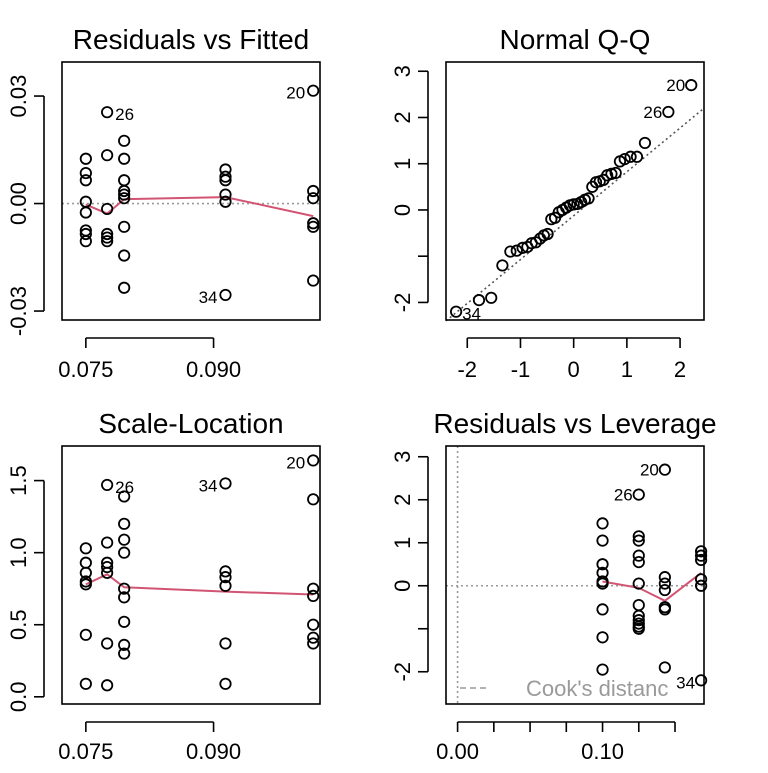 The width and height of the screenshot is (768, 773). What do you see at coordinates (124, 487) in the screenshot?
I see `point-label: 26` at bounding box center [124, 487].